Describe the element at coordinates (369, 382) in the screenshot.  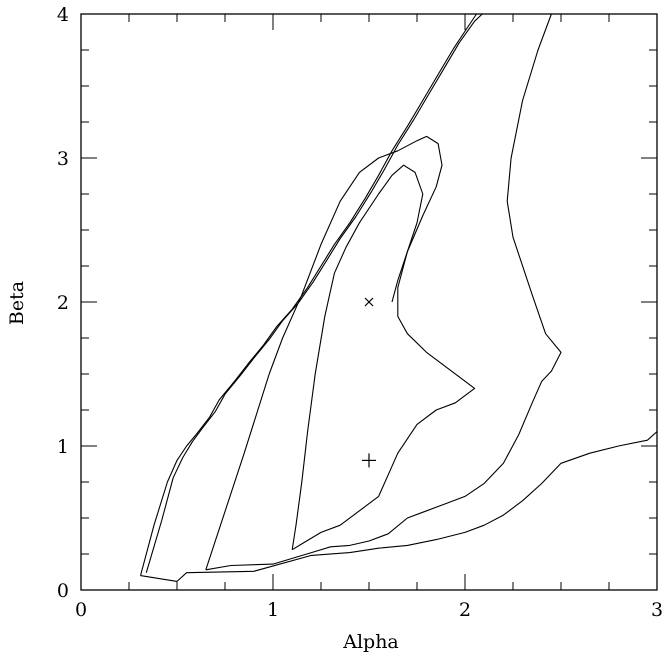
I see `markers` at that location.